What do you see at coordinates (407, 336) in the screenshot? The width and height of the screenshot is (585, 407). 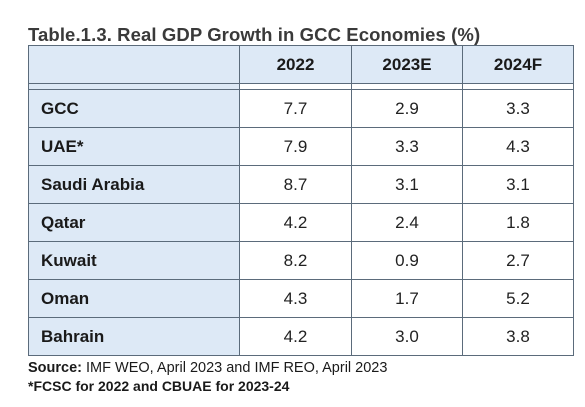 I see `cell-value: 3.0` at bounding box center [407, 336].